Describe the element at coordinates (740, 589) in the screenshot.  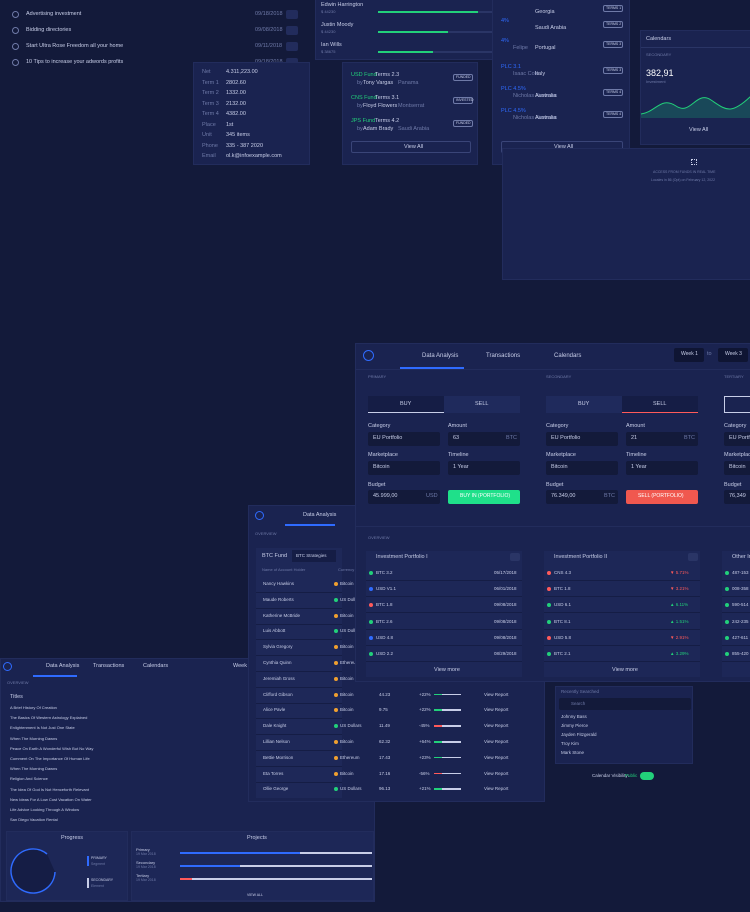
I see `label: 008-358` at that location.